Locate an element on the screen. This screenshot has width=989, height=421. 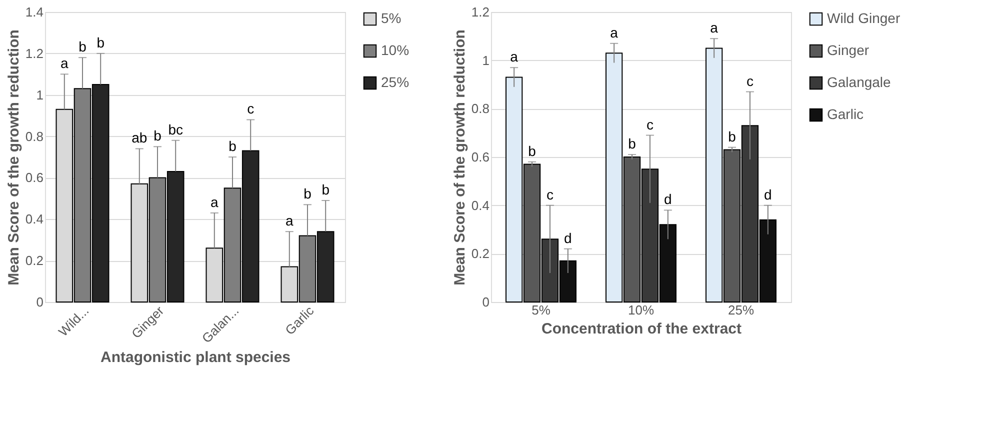
data-label: bc is located at coordinates (175, 129).